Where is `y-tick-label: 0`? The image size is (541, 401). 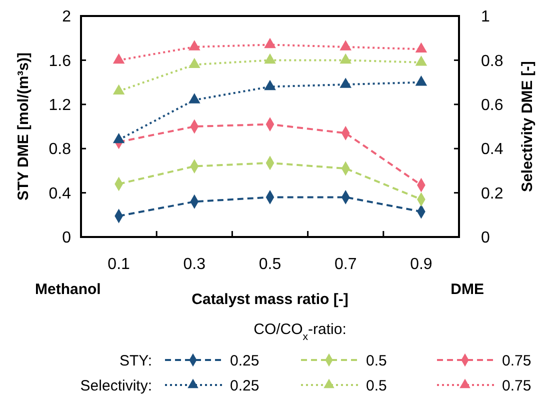 y-tick-label: 0 is located at coordinates (67, 238).